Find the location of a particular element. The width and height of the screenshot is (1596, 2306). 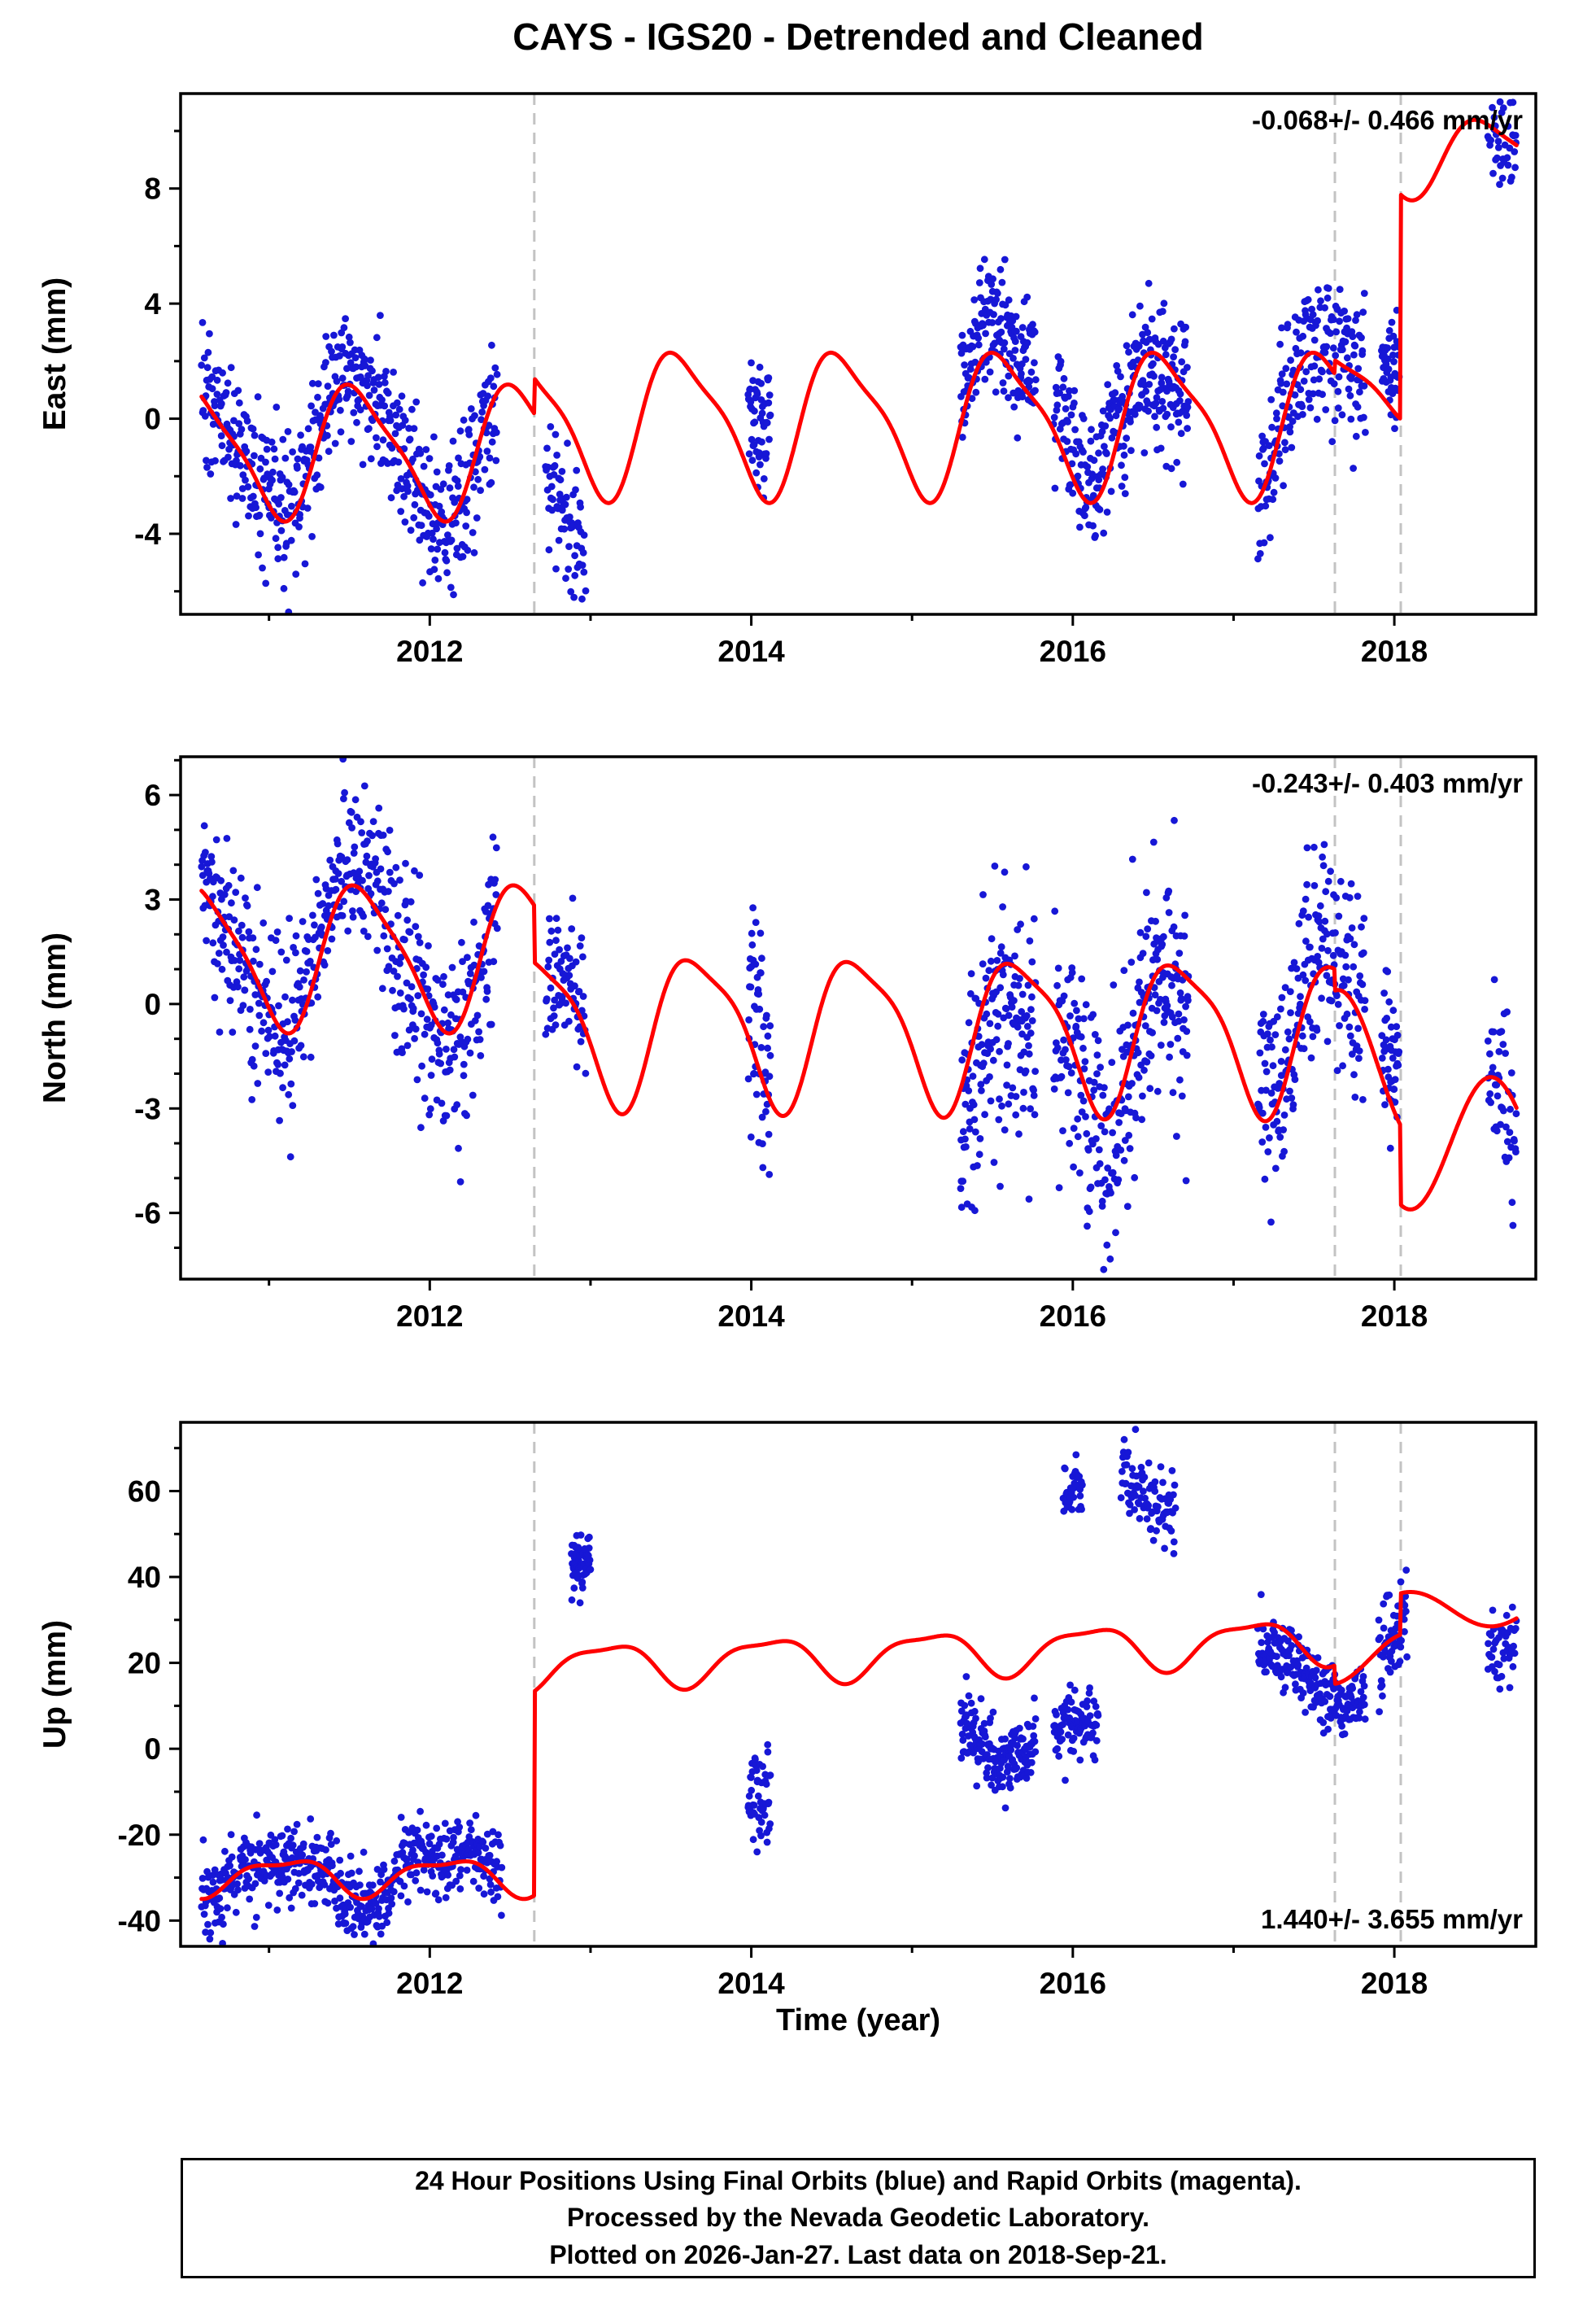

page-title: CAYS - IGS20 - Detrended and Cleaned is located at coordinates (858, 36).